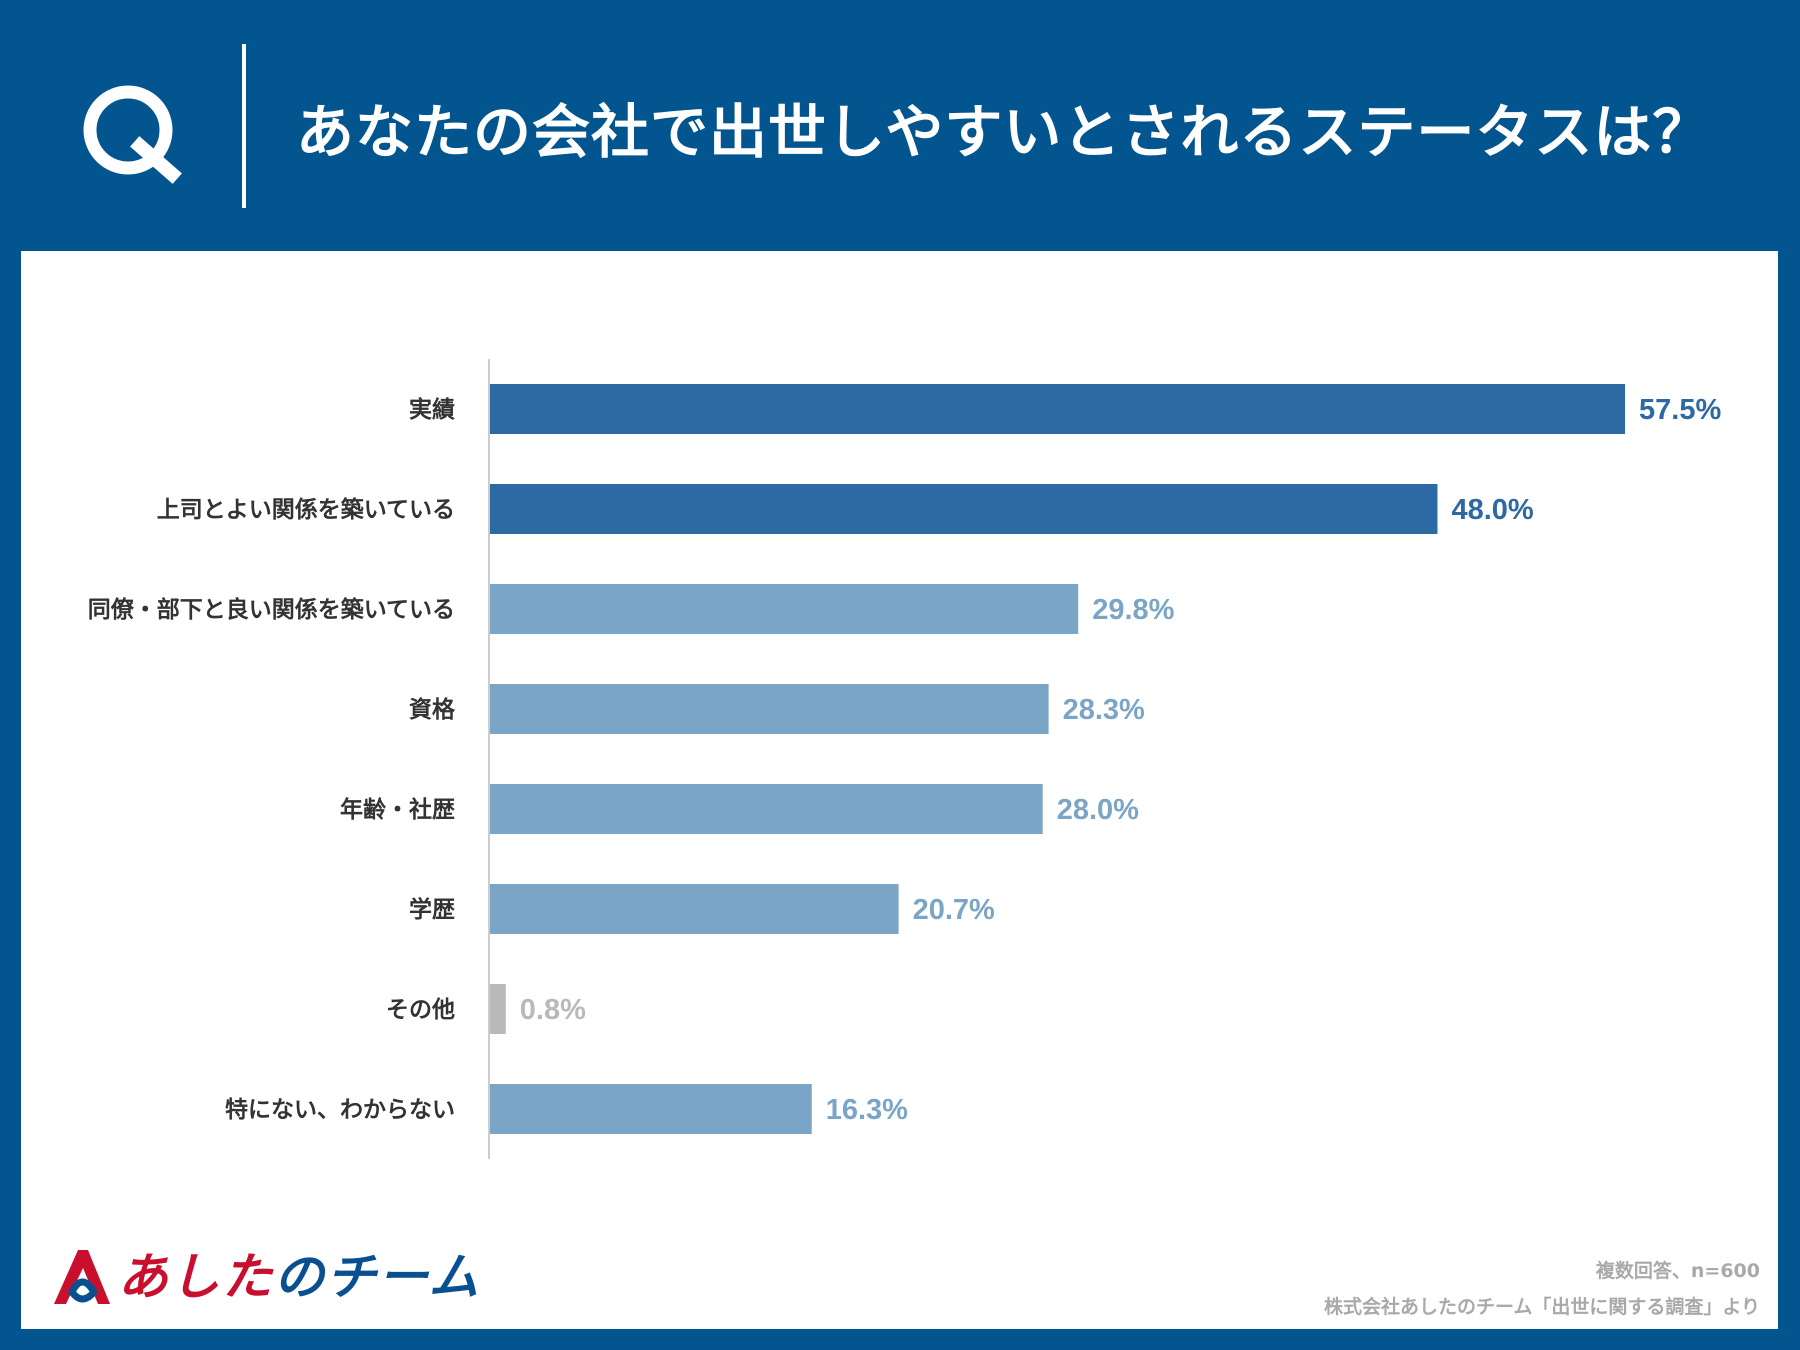 This screenshot has width=1800, height=1350. Describe the element at coordinates (432, 709) in the screenshot. I see `category-label: 資格` at that location.